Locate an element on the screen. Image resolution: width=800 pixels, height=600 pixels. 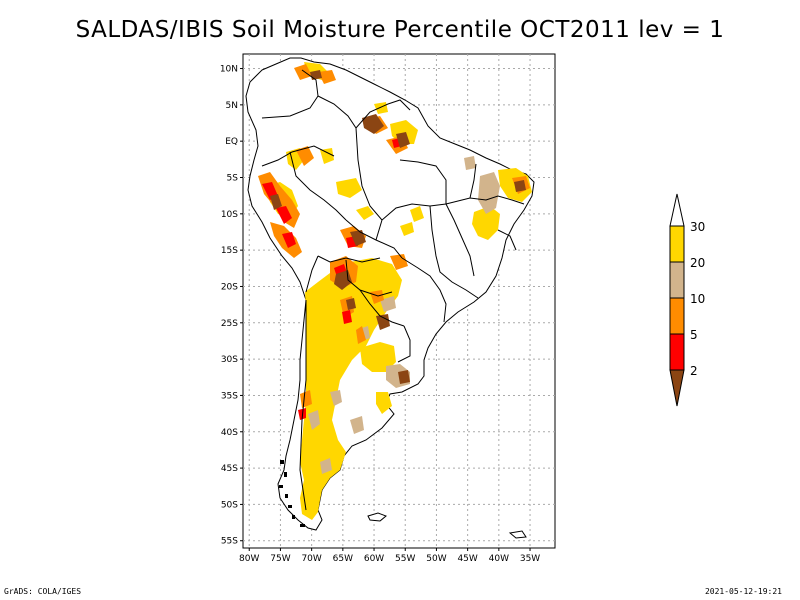
lat-tick-label: 10N is located at coordinates (229, 70).